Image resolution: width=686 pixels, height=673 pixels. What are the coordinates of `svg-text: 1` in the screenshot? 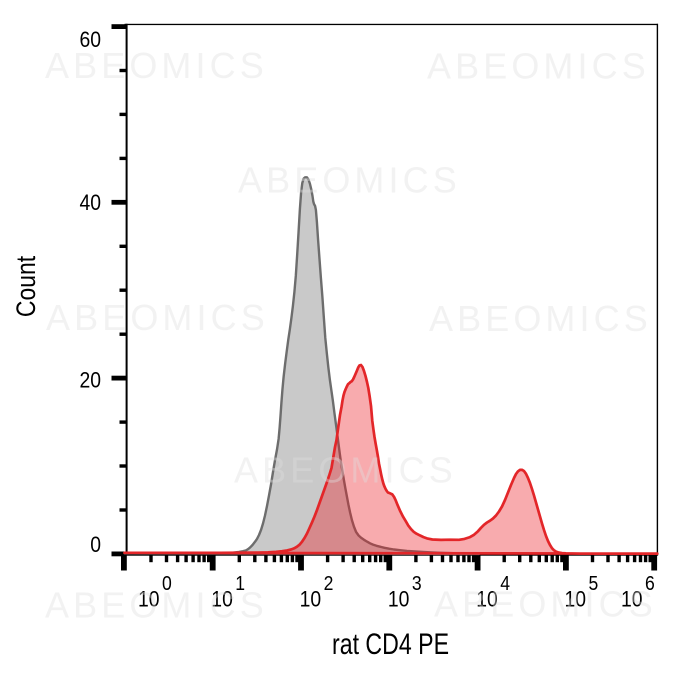 It's located at (240, 583).